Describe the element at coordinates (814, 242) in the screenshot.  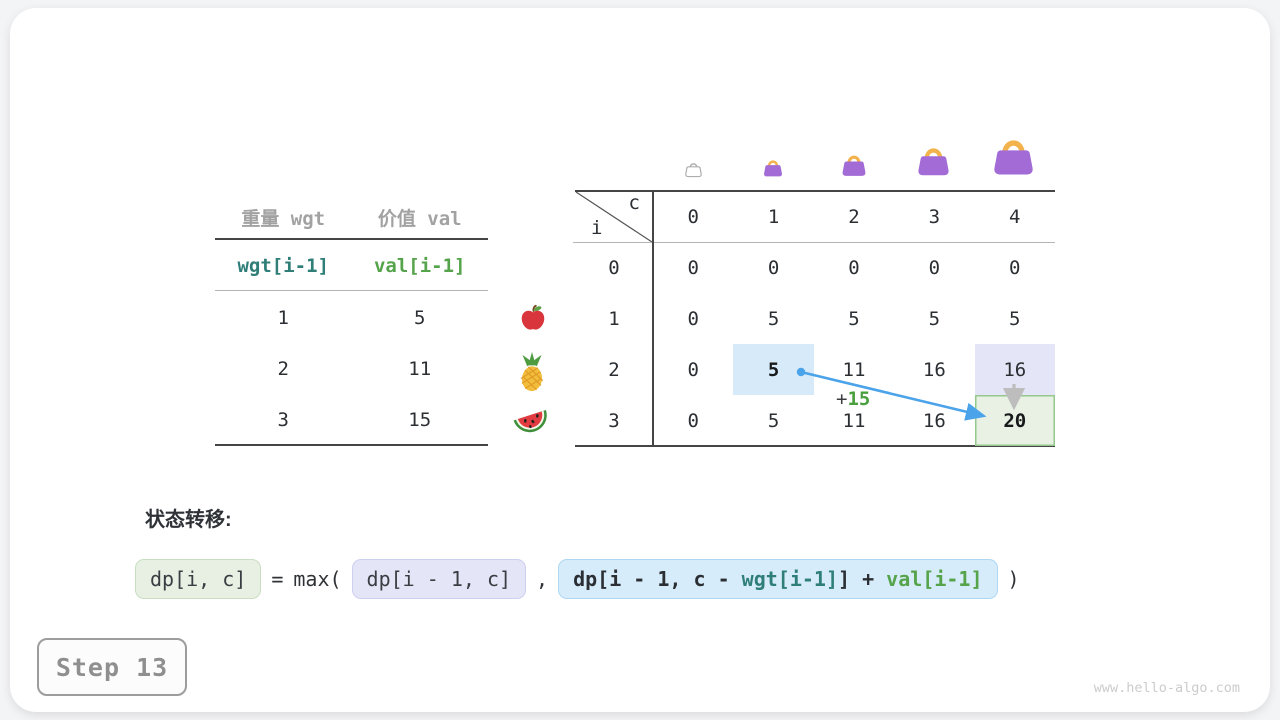
I see `dp-table-header-divider` at that location.